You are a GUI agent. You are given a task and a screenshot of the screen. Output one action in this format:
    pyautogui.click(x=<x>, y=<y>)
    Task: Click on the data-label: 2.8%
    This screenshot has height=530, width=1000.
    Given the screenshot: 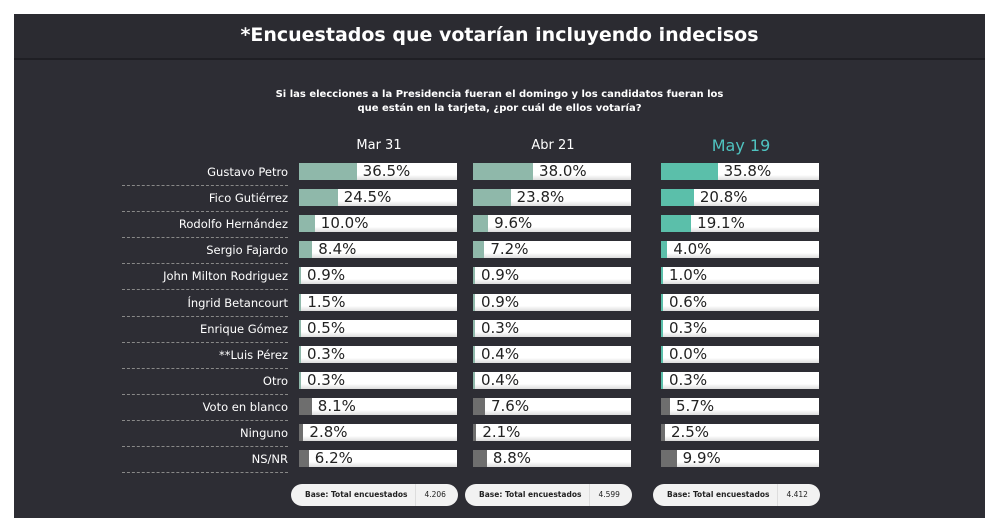 What is the action you would take?
    pyautogui.click(x=328, y=432)
    